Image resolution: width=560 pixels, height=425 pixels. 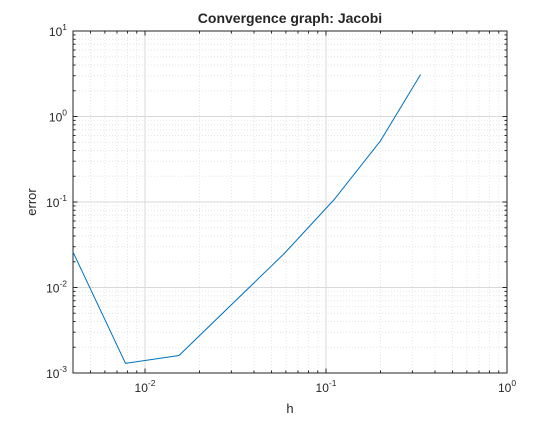 What do you see at coordinates (289, 408) in the screenshot?
I see `x-axis-label: h` at bounding box center [289, 408].